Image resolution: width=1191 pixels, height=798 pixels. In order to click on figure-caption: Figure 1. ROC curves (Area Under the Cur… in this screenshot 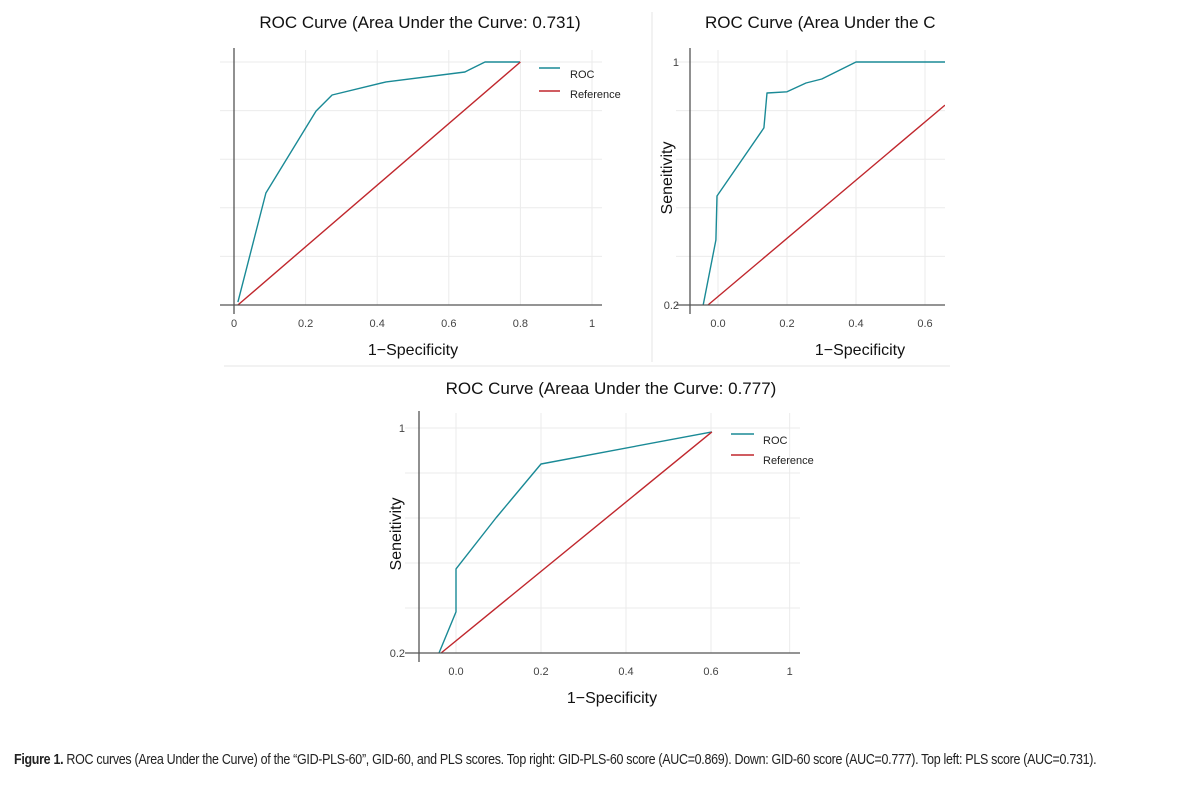, I will do `click(596, 760)`.